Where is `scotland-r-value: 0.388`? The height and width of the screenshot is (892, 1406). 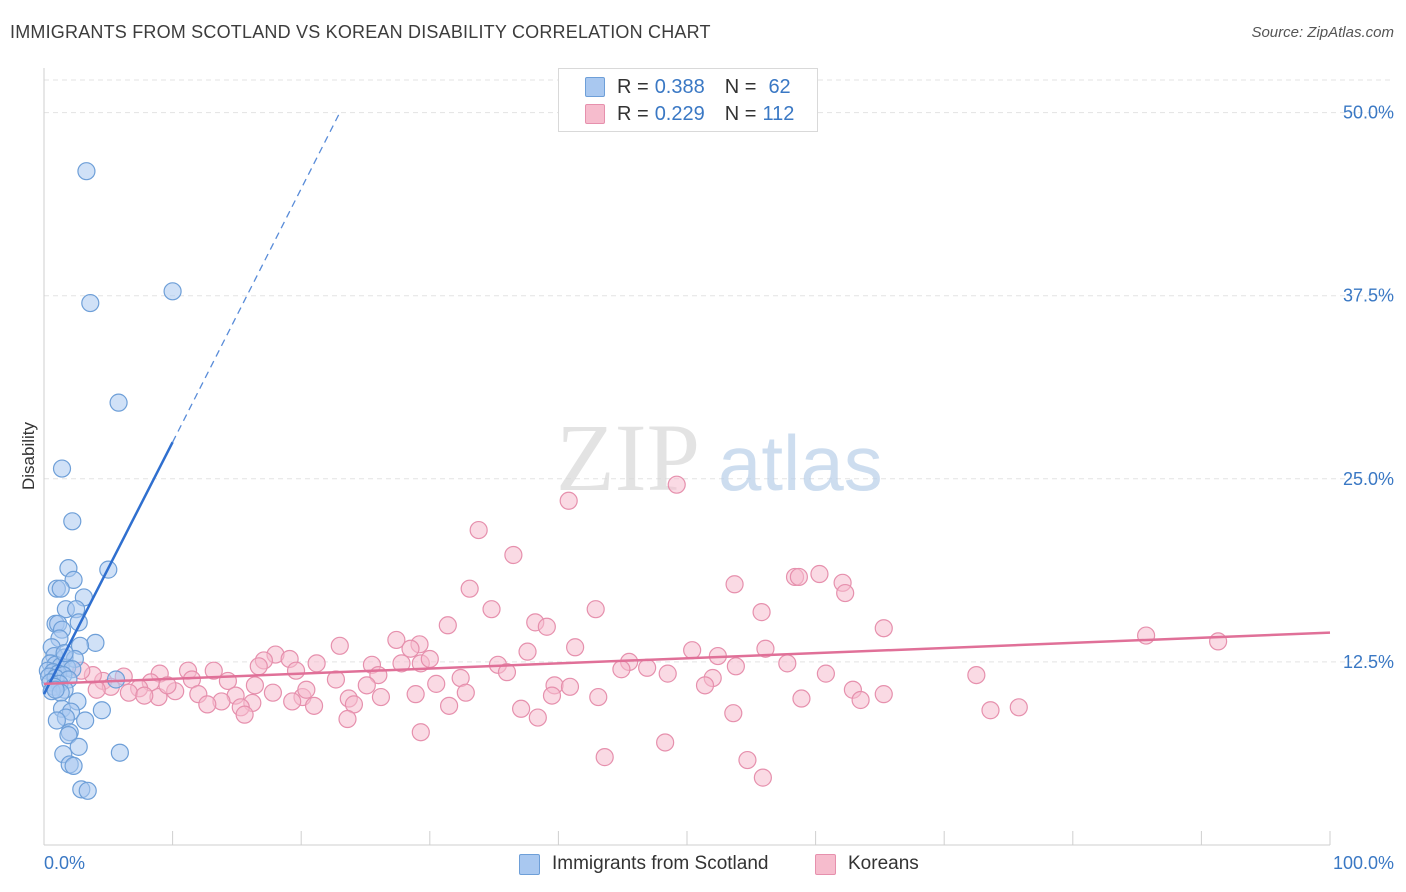 scotland-r-value: 0.388 is located at coordinates (679, 86).